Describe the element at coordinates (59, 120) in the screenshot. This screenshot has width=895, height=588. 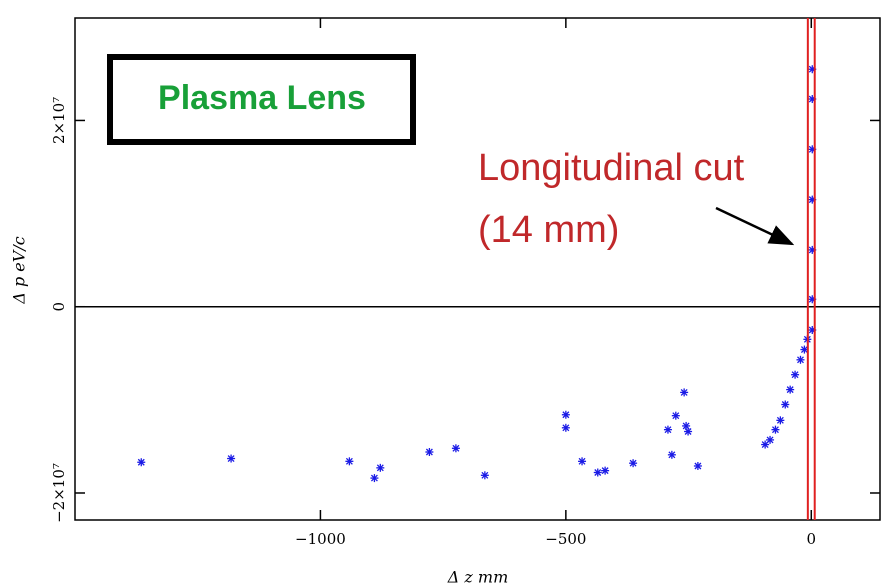
I see `y-tick-label: 2×10⁷` at that location.